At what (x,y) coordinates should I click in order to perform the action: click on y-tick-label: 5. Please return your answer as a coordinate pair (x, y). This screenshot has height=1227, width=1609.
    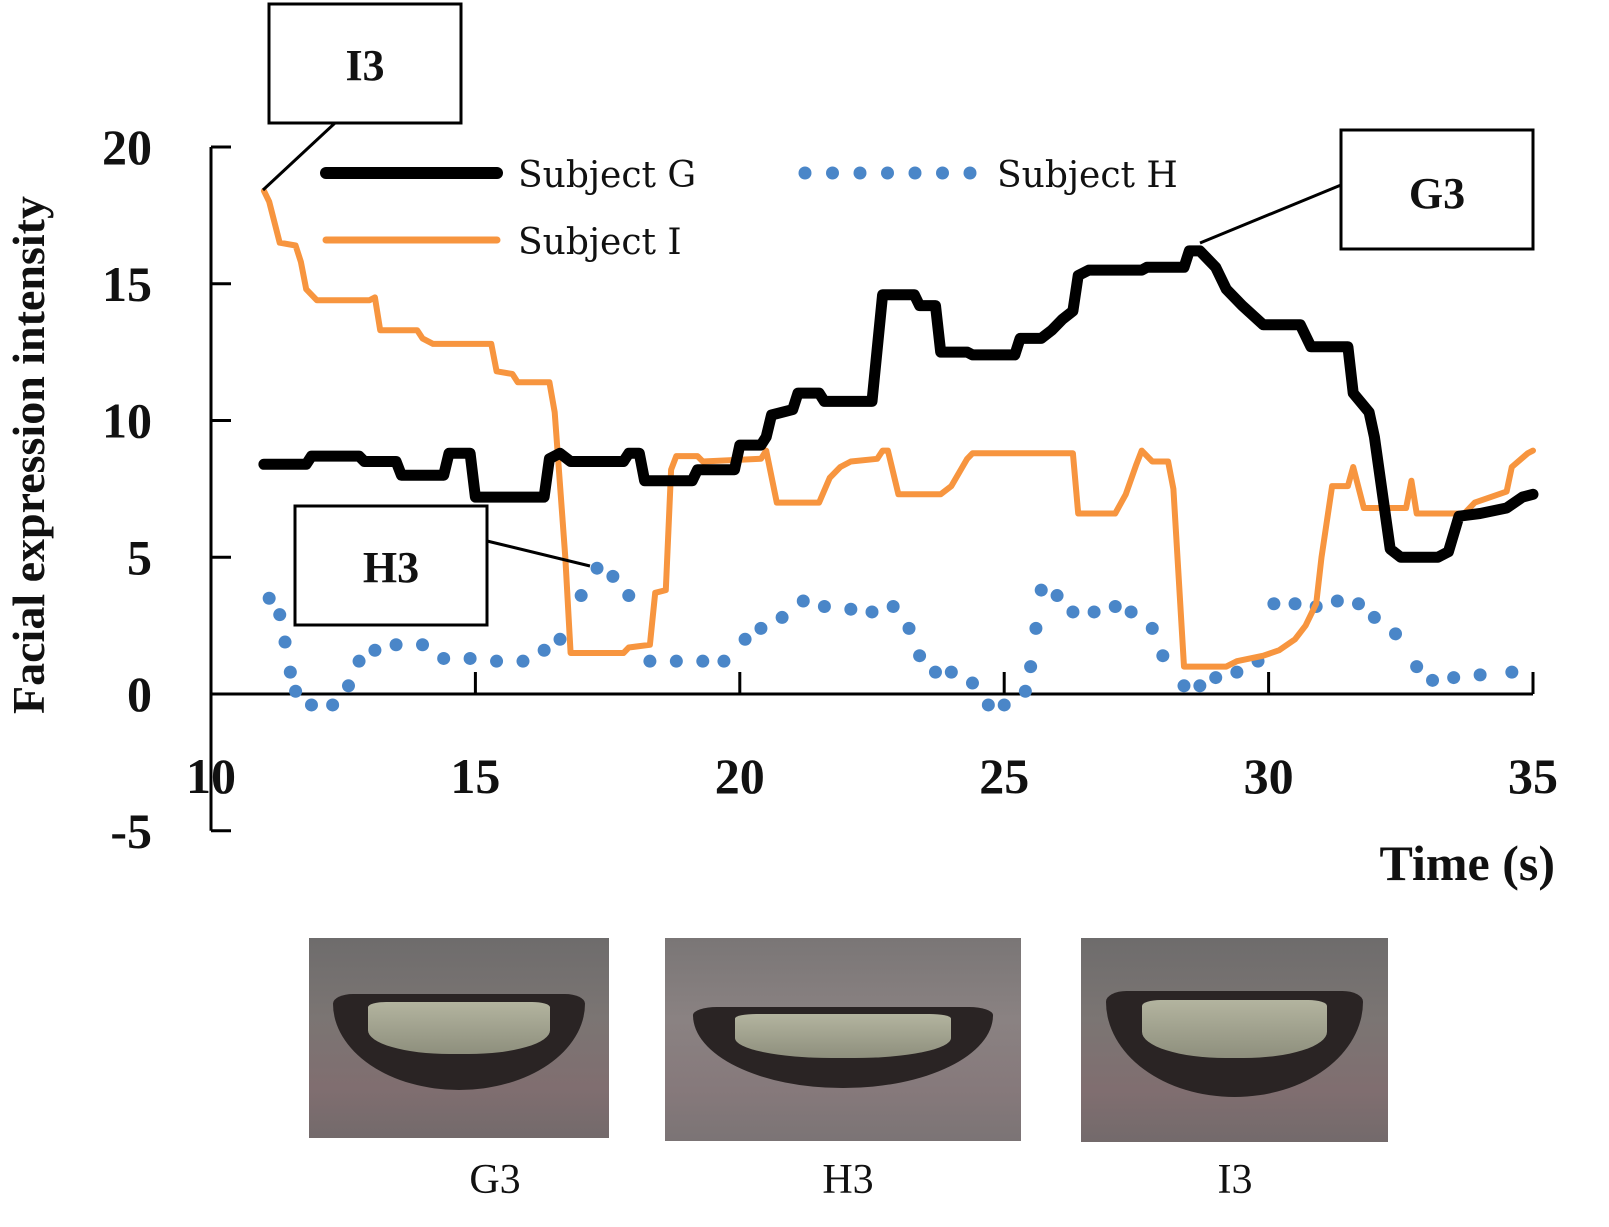
    Looking at the image, I should click on (139, 557).